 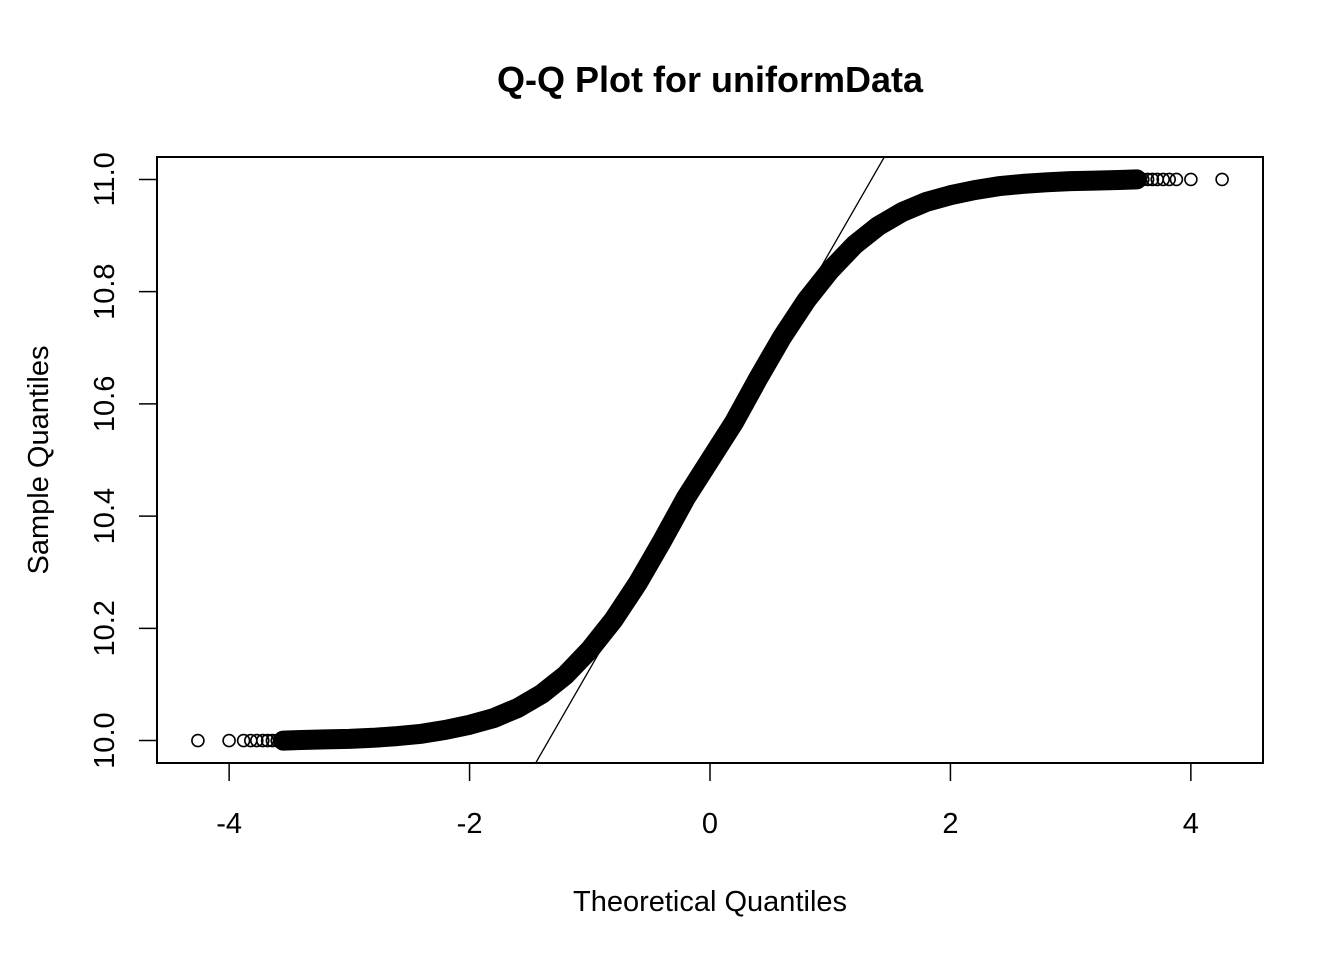 I want to click on x-axis-label: Theoretical Quantiles, so click(x=710, y=902).